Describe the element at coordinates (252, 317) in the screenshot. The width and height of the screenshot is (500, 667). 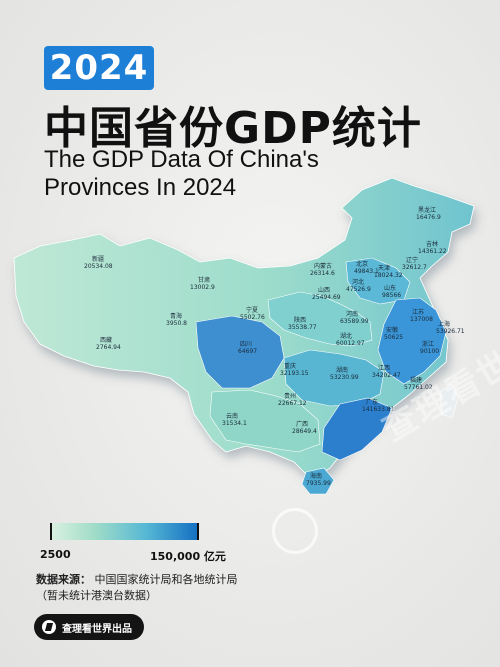
I see `svg-text: 5502.76` at that location.